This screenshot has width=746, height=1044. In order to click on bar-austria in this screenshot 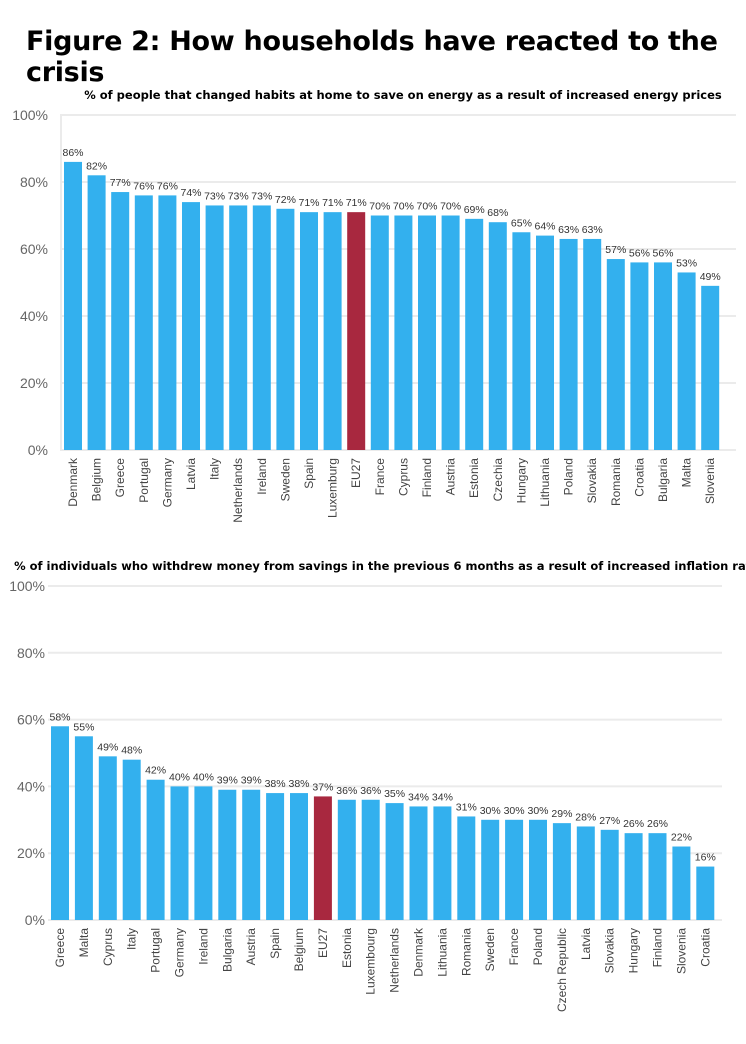, I will do `click(251, 854)`.